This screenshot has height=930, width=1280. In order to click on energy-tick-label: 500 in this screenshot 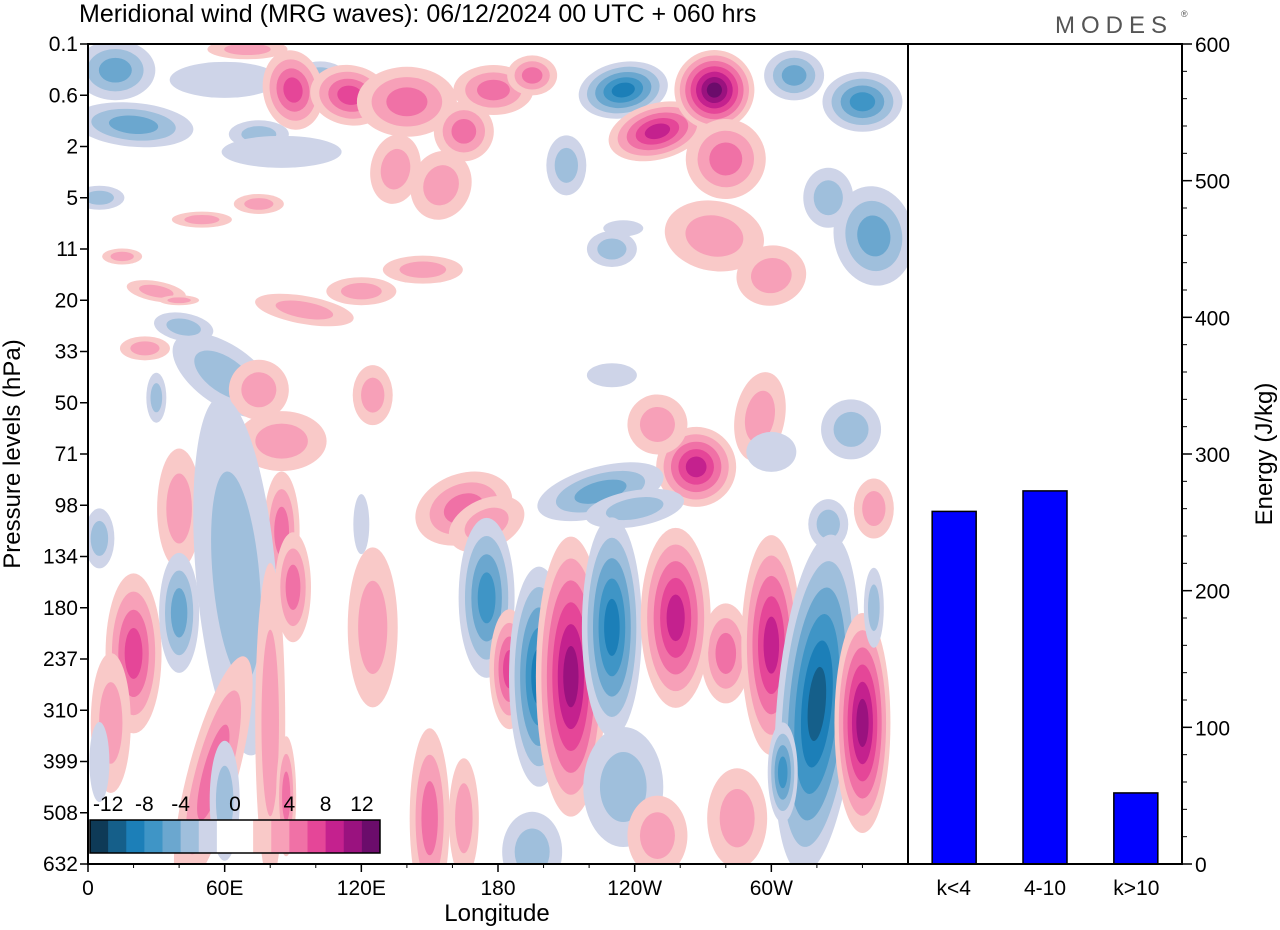, I will do `click(1212, 182)`.